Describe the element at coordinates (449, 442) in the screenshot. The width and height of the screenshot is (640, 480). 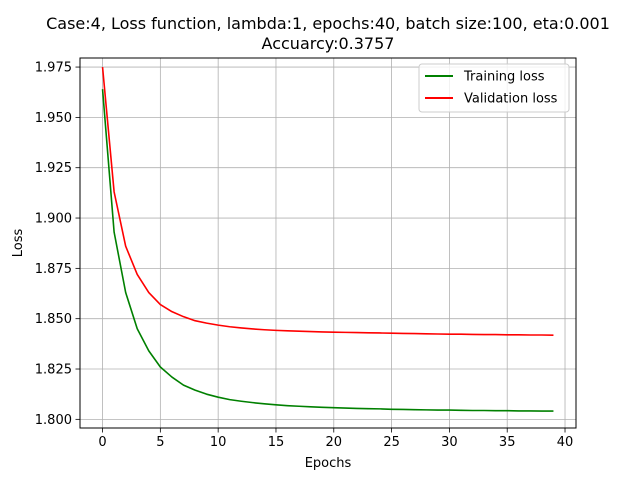
I see `x-tick-label: 30` at that location.